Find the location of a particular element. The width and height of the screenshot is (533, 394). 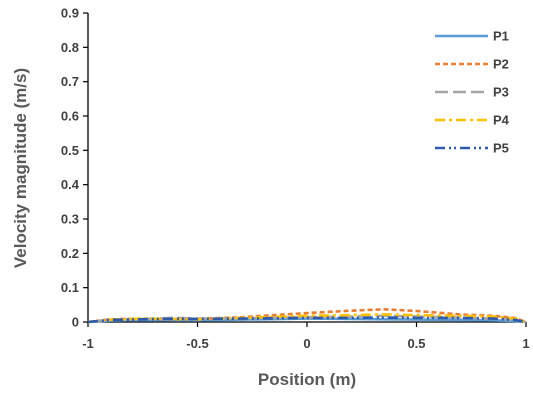

x-tick-label: 1 is located at coordinates (525, 343).